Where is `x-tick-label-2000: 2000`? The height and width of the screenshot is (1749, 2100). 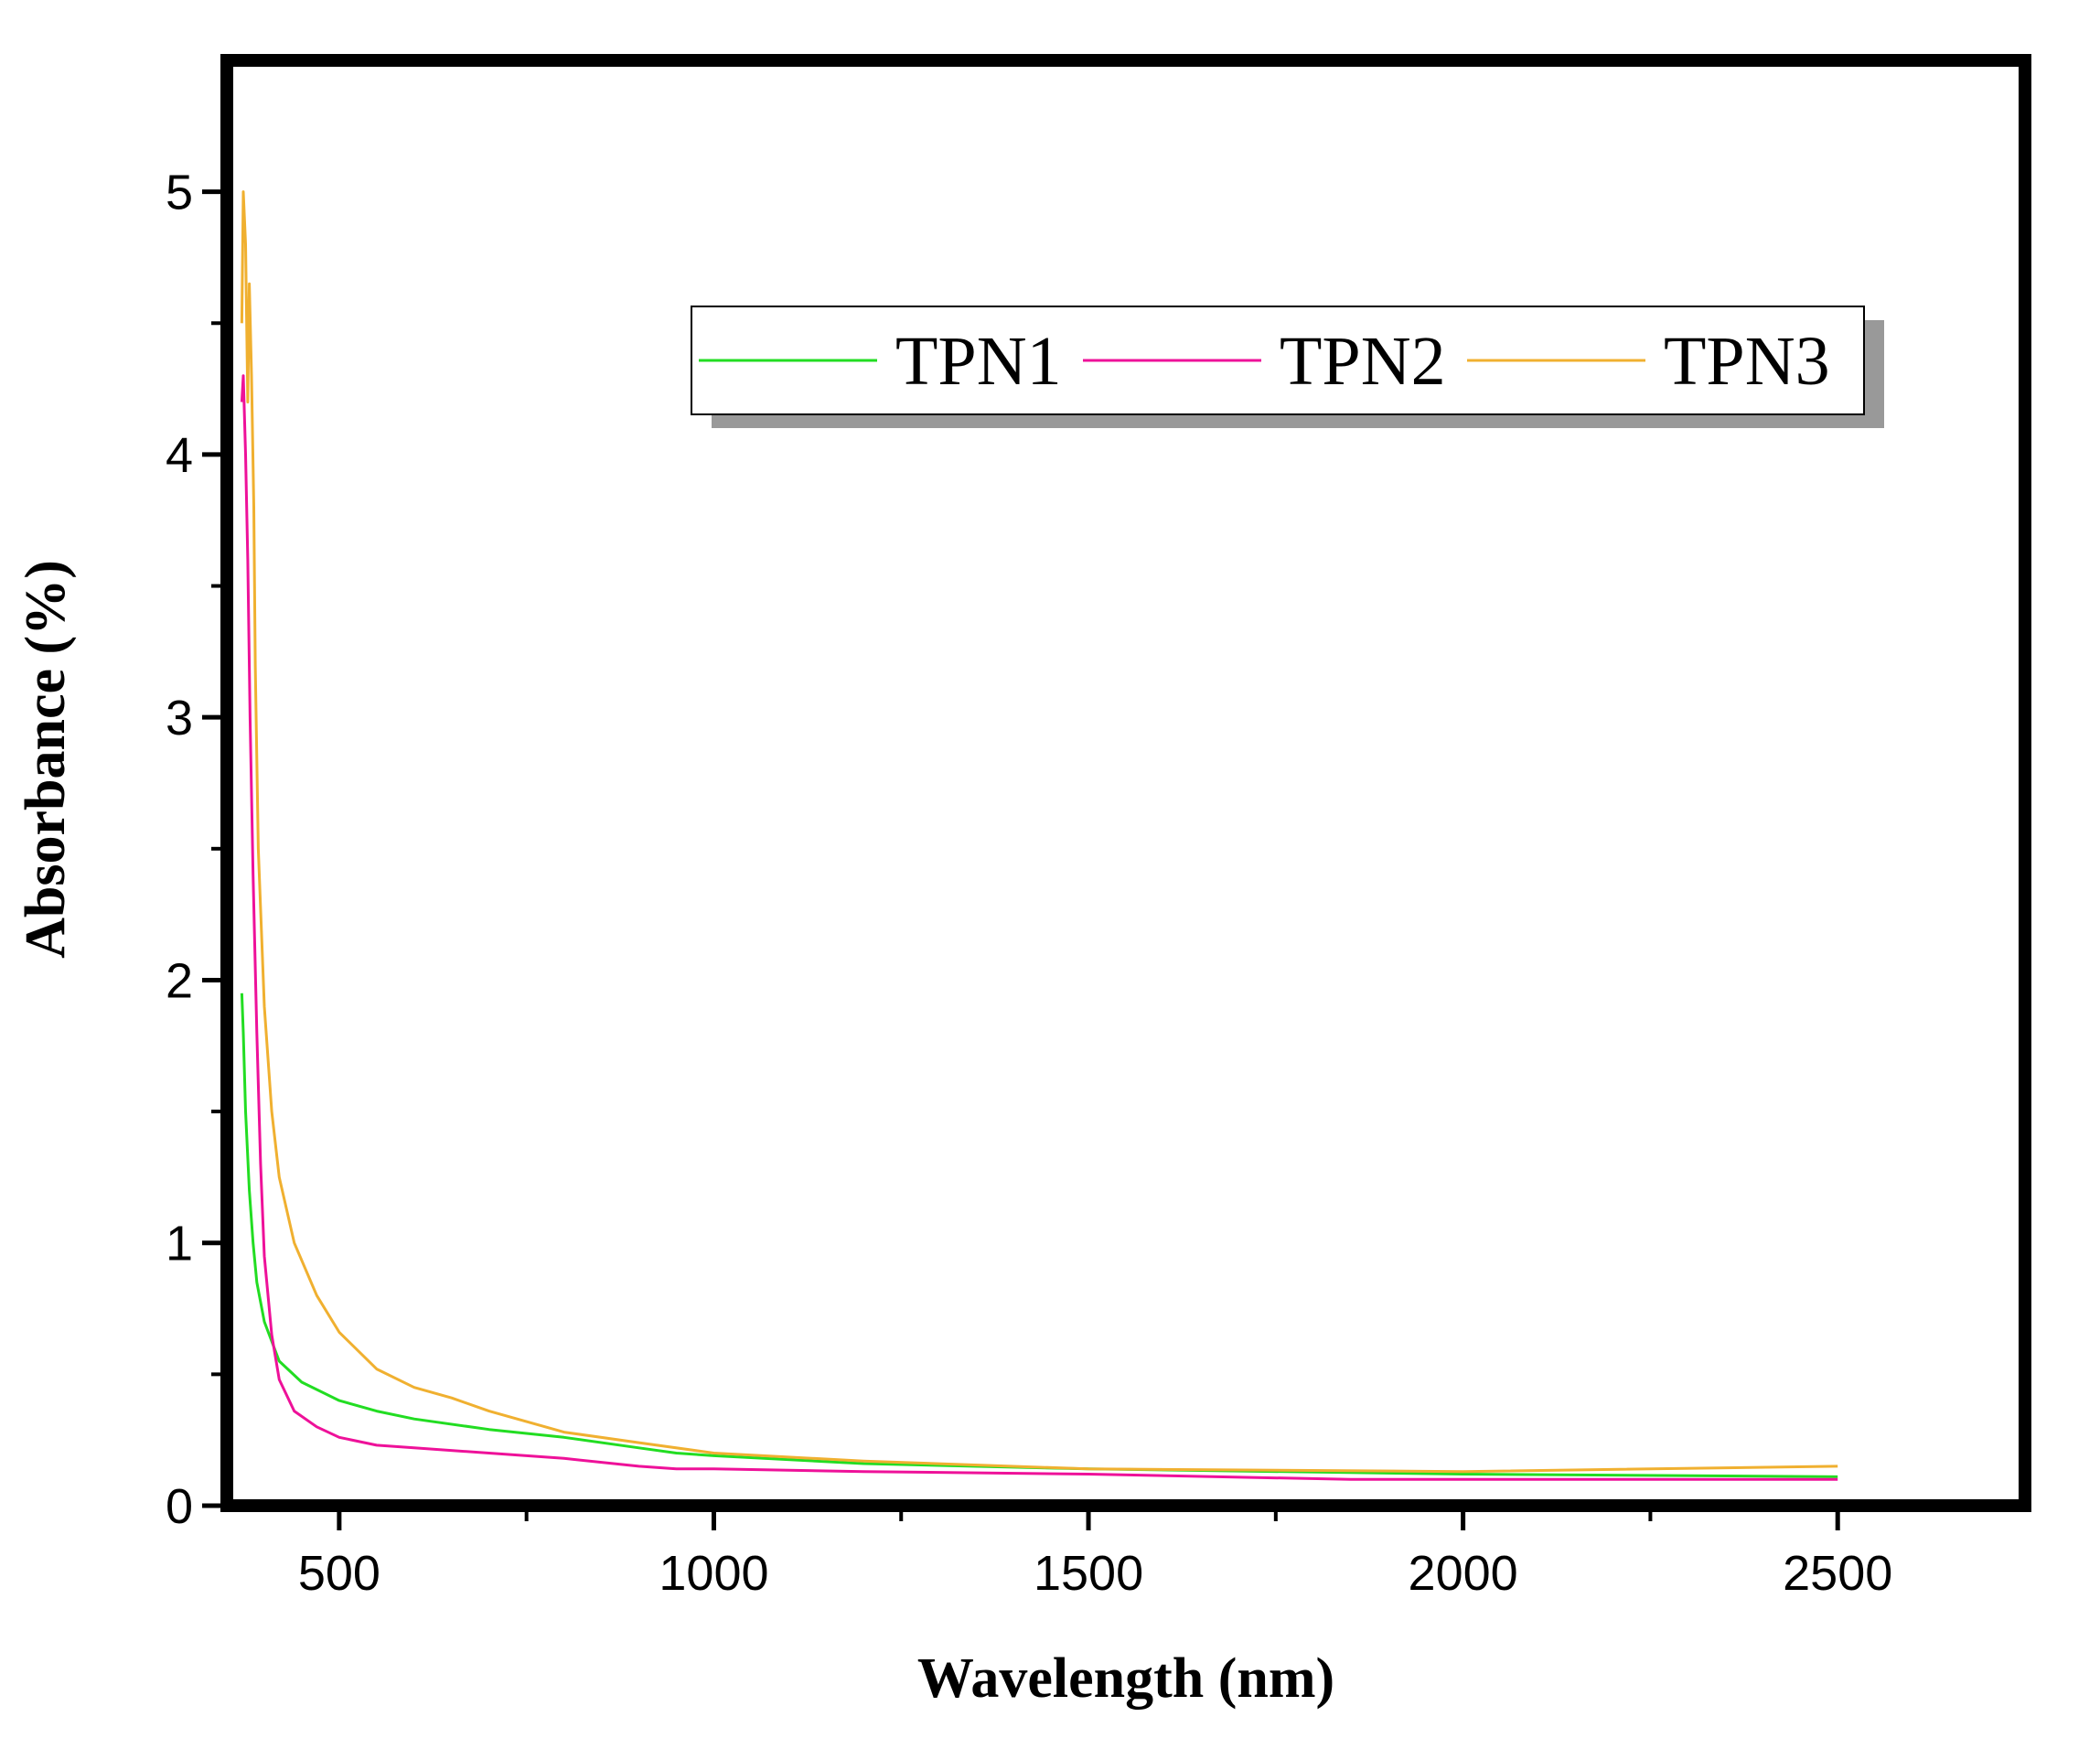
x-tick-label-2000: 2000 is located at coordinates (1463, 1573).